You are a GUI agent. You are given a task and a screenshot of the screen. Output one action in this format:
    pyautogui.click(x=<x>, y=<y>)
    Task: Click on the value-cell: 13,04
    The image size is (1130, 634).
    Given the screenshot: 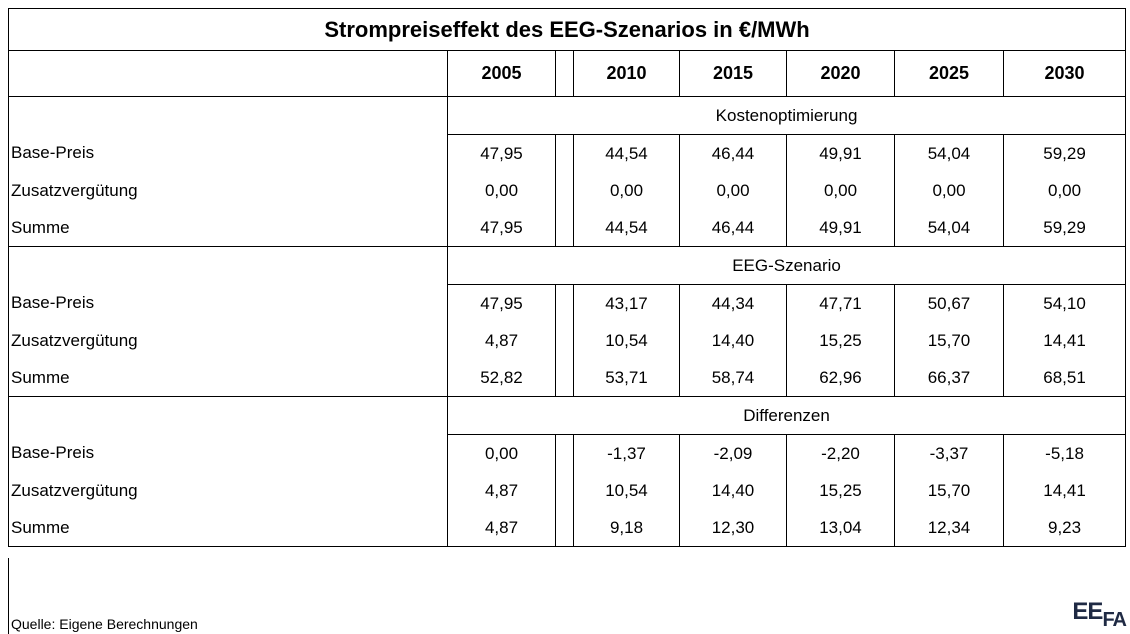 What is the action you would take?
    pyautogui.click(x=840, y=528)
    